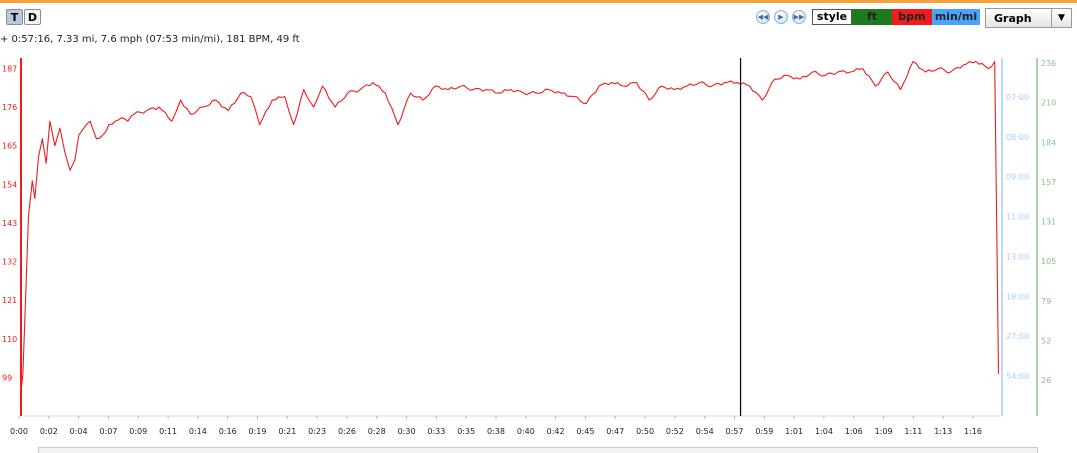 The width and height of the screenshot is (1077, 453). What do you see at coordinates (1017, 137) in the screenshot?
I see `pace-tick-label: 08:00` at bounding box center [1017, 137].